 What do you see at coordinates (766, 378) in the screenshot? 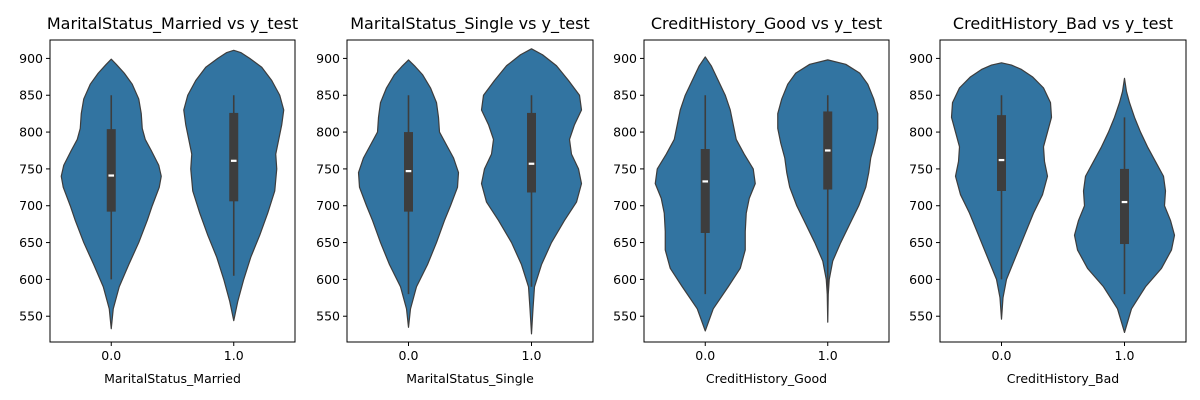
I see `x-axis-label: CreditHistory_Good` at bounding box center [766, 378].